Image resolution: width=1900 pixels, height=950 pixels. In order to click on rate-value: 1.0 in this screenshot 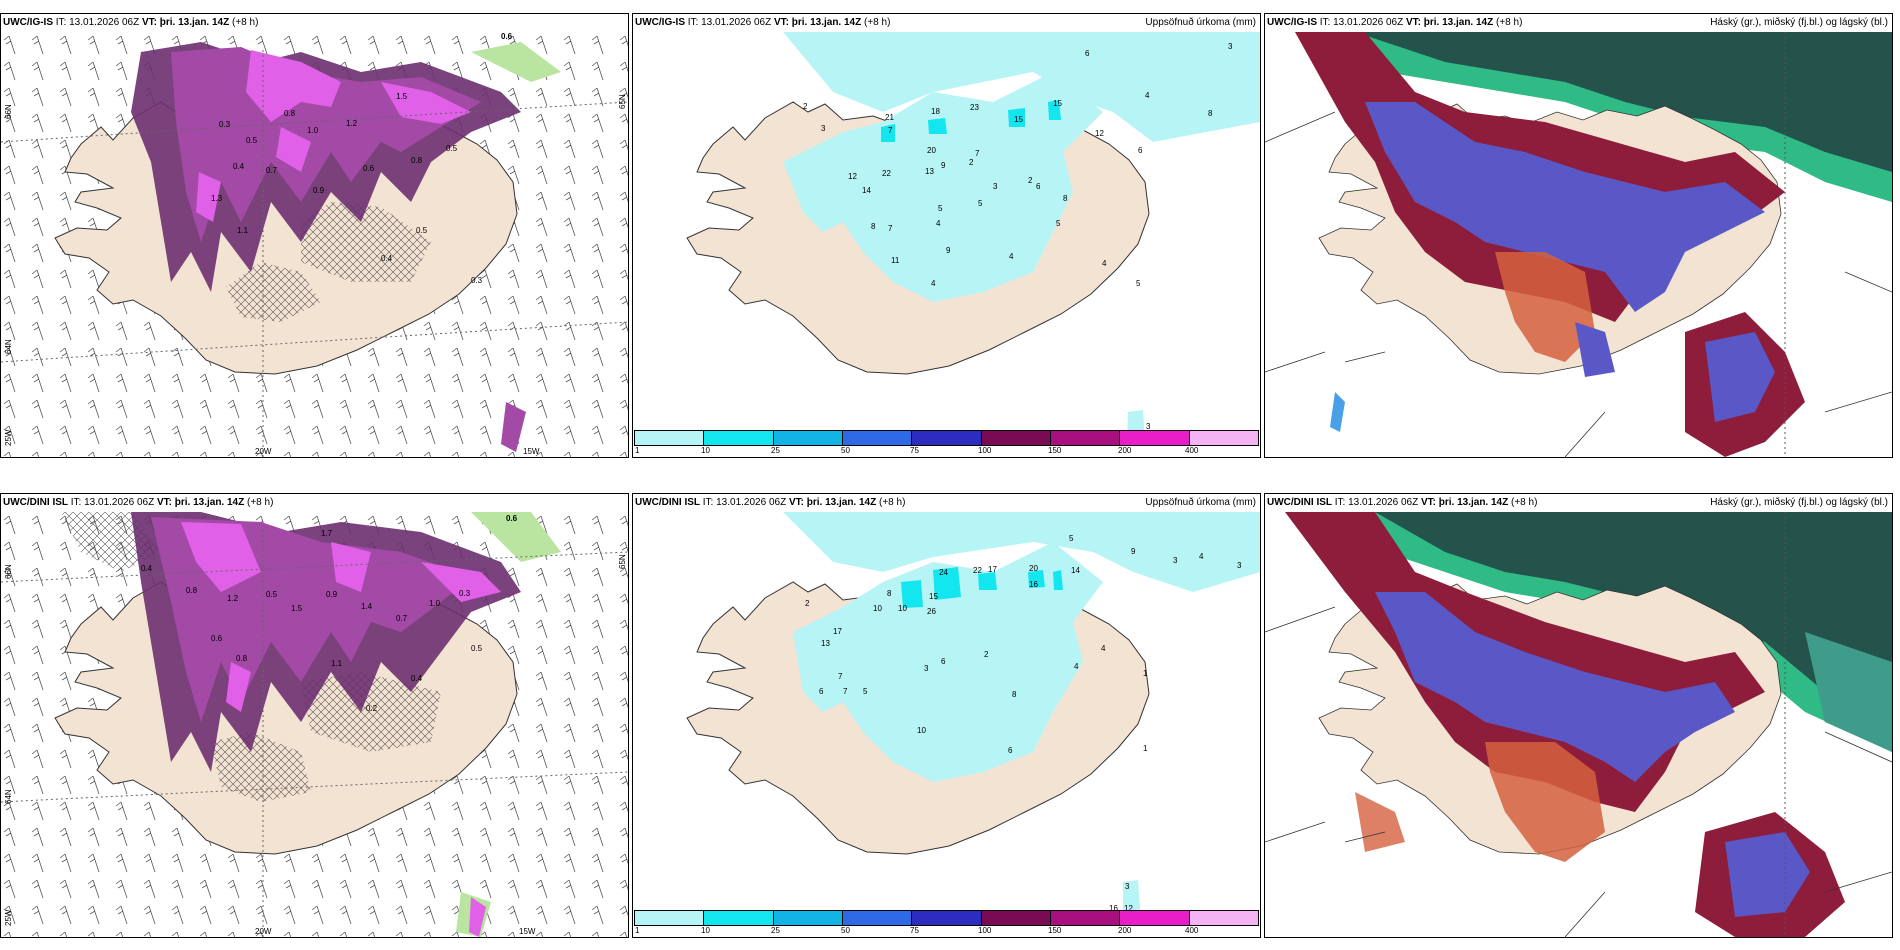, I will do `click(435, 603)`.